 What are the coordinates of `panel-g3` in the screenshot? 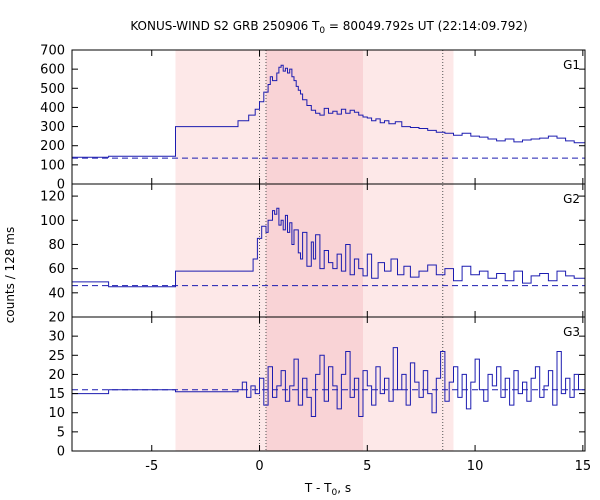 It's located at (329, 382).